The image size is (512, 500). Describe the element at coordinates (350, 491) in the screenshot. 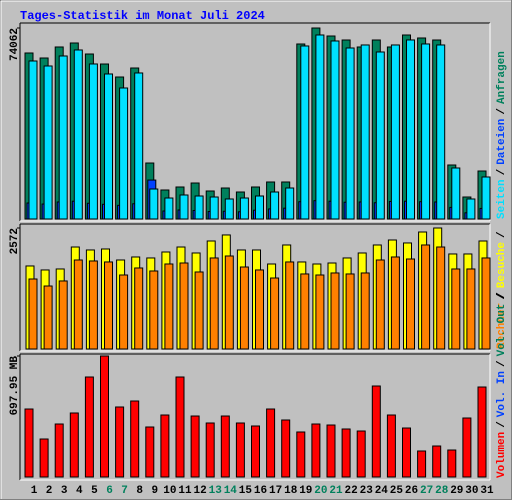

I see `x-tick-label: 22` at that location.